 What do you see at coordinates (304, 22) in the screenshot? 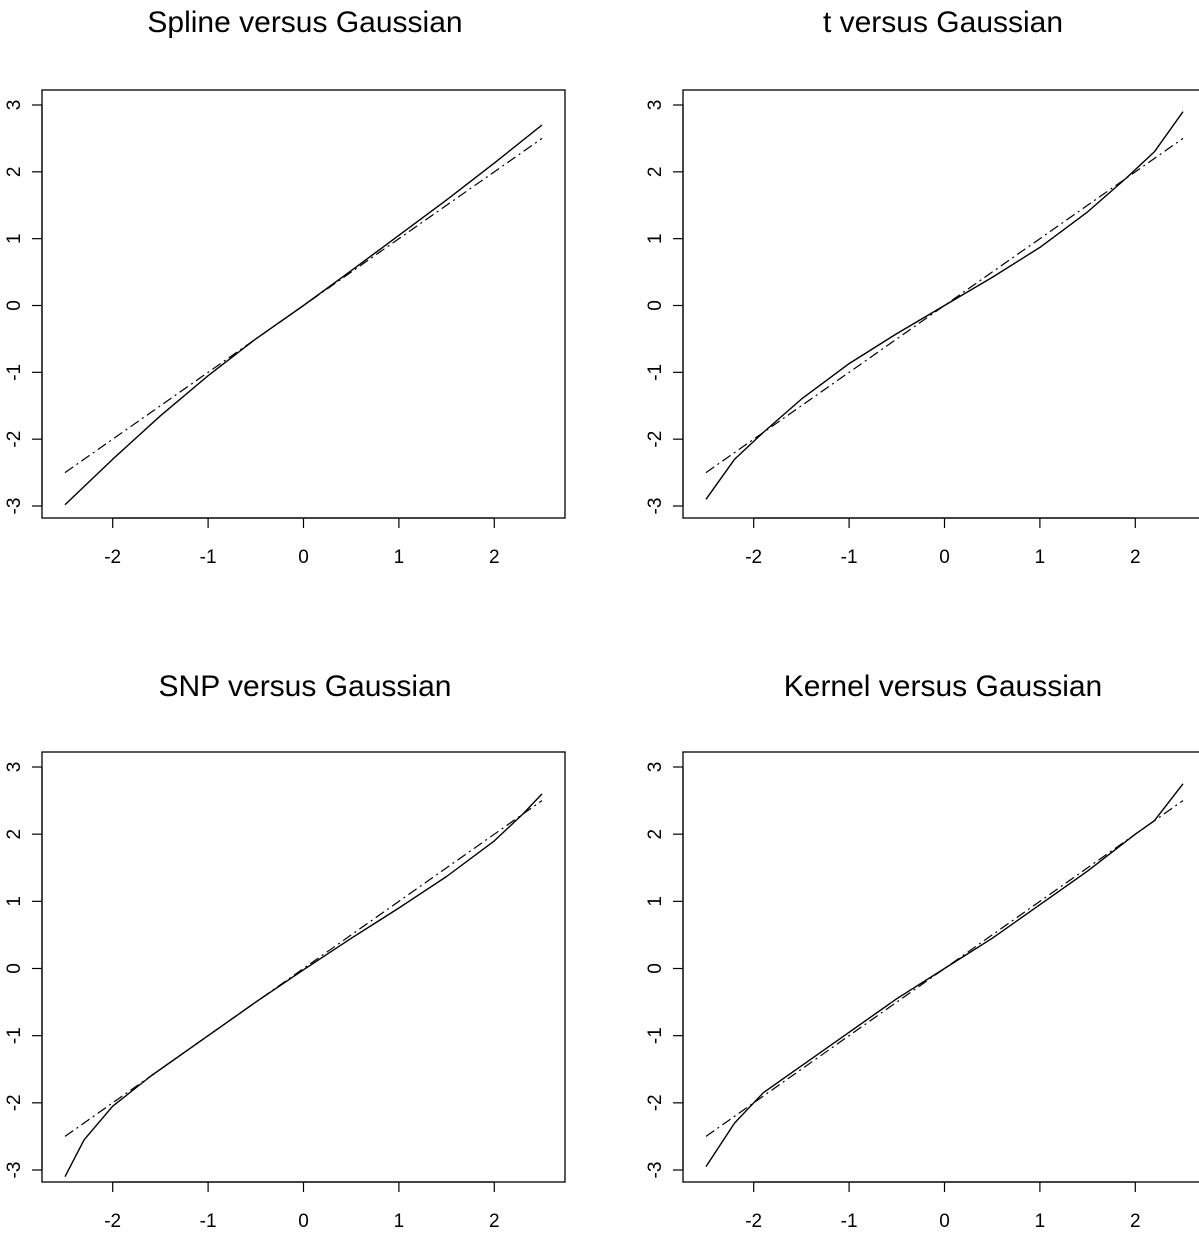
I see `chart-title: Spline versus Gaussian` at bounding box center [304, 22].